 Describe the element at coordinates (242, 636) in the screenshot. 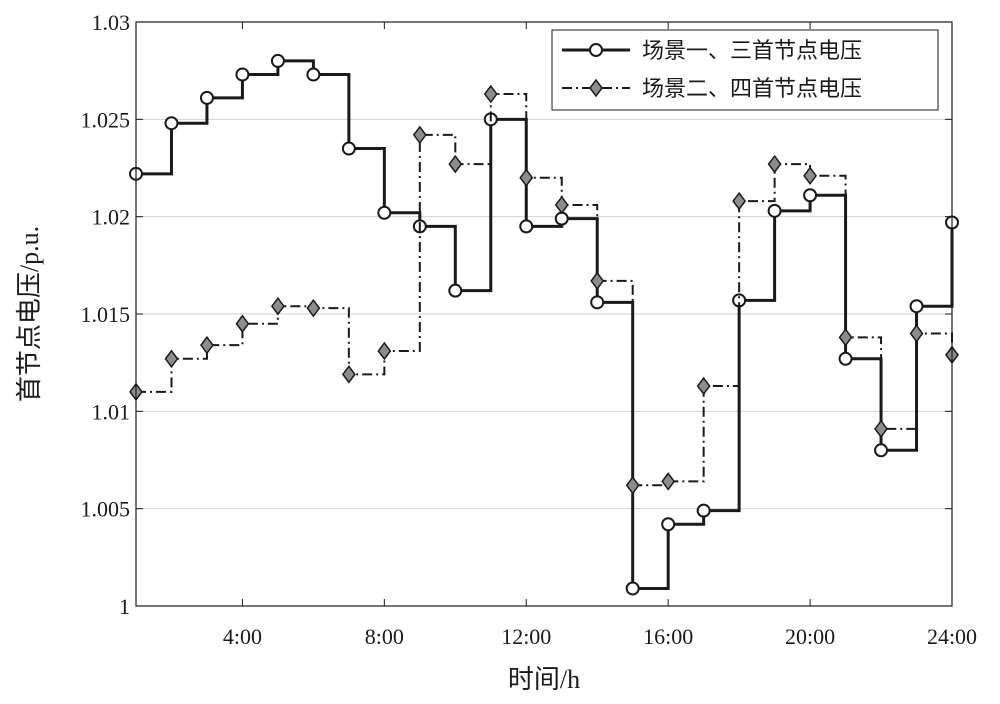

I see `x-tick-label: 4:00` at that location.